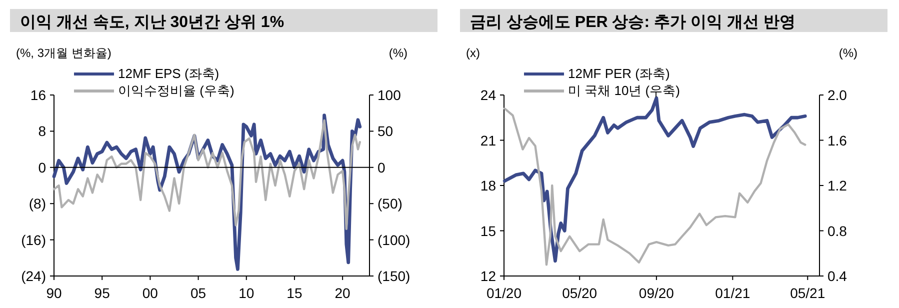 This screenshot has width=899, height=308. What do you see at coordinates (33, 240) in the screenshot?
I see `y-tick-label: (16)` at bounding box center [33, 240].